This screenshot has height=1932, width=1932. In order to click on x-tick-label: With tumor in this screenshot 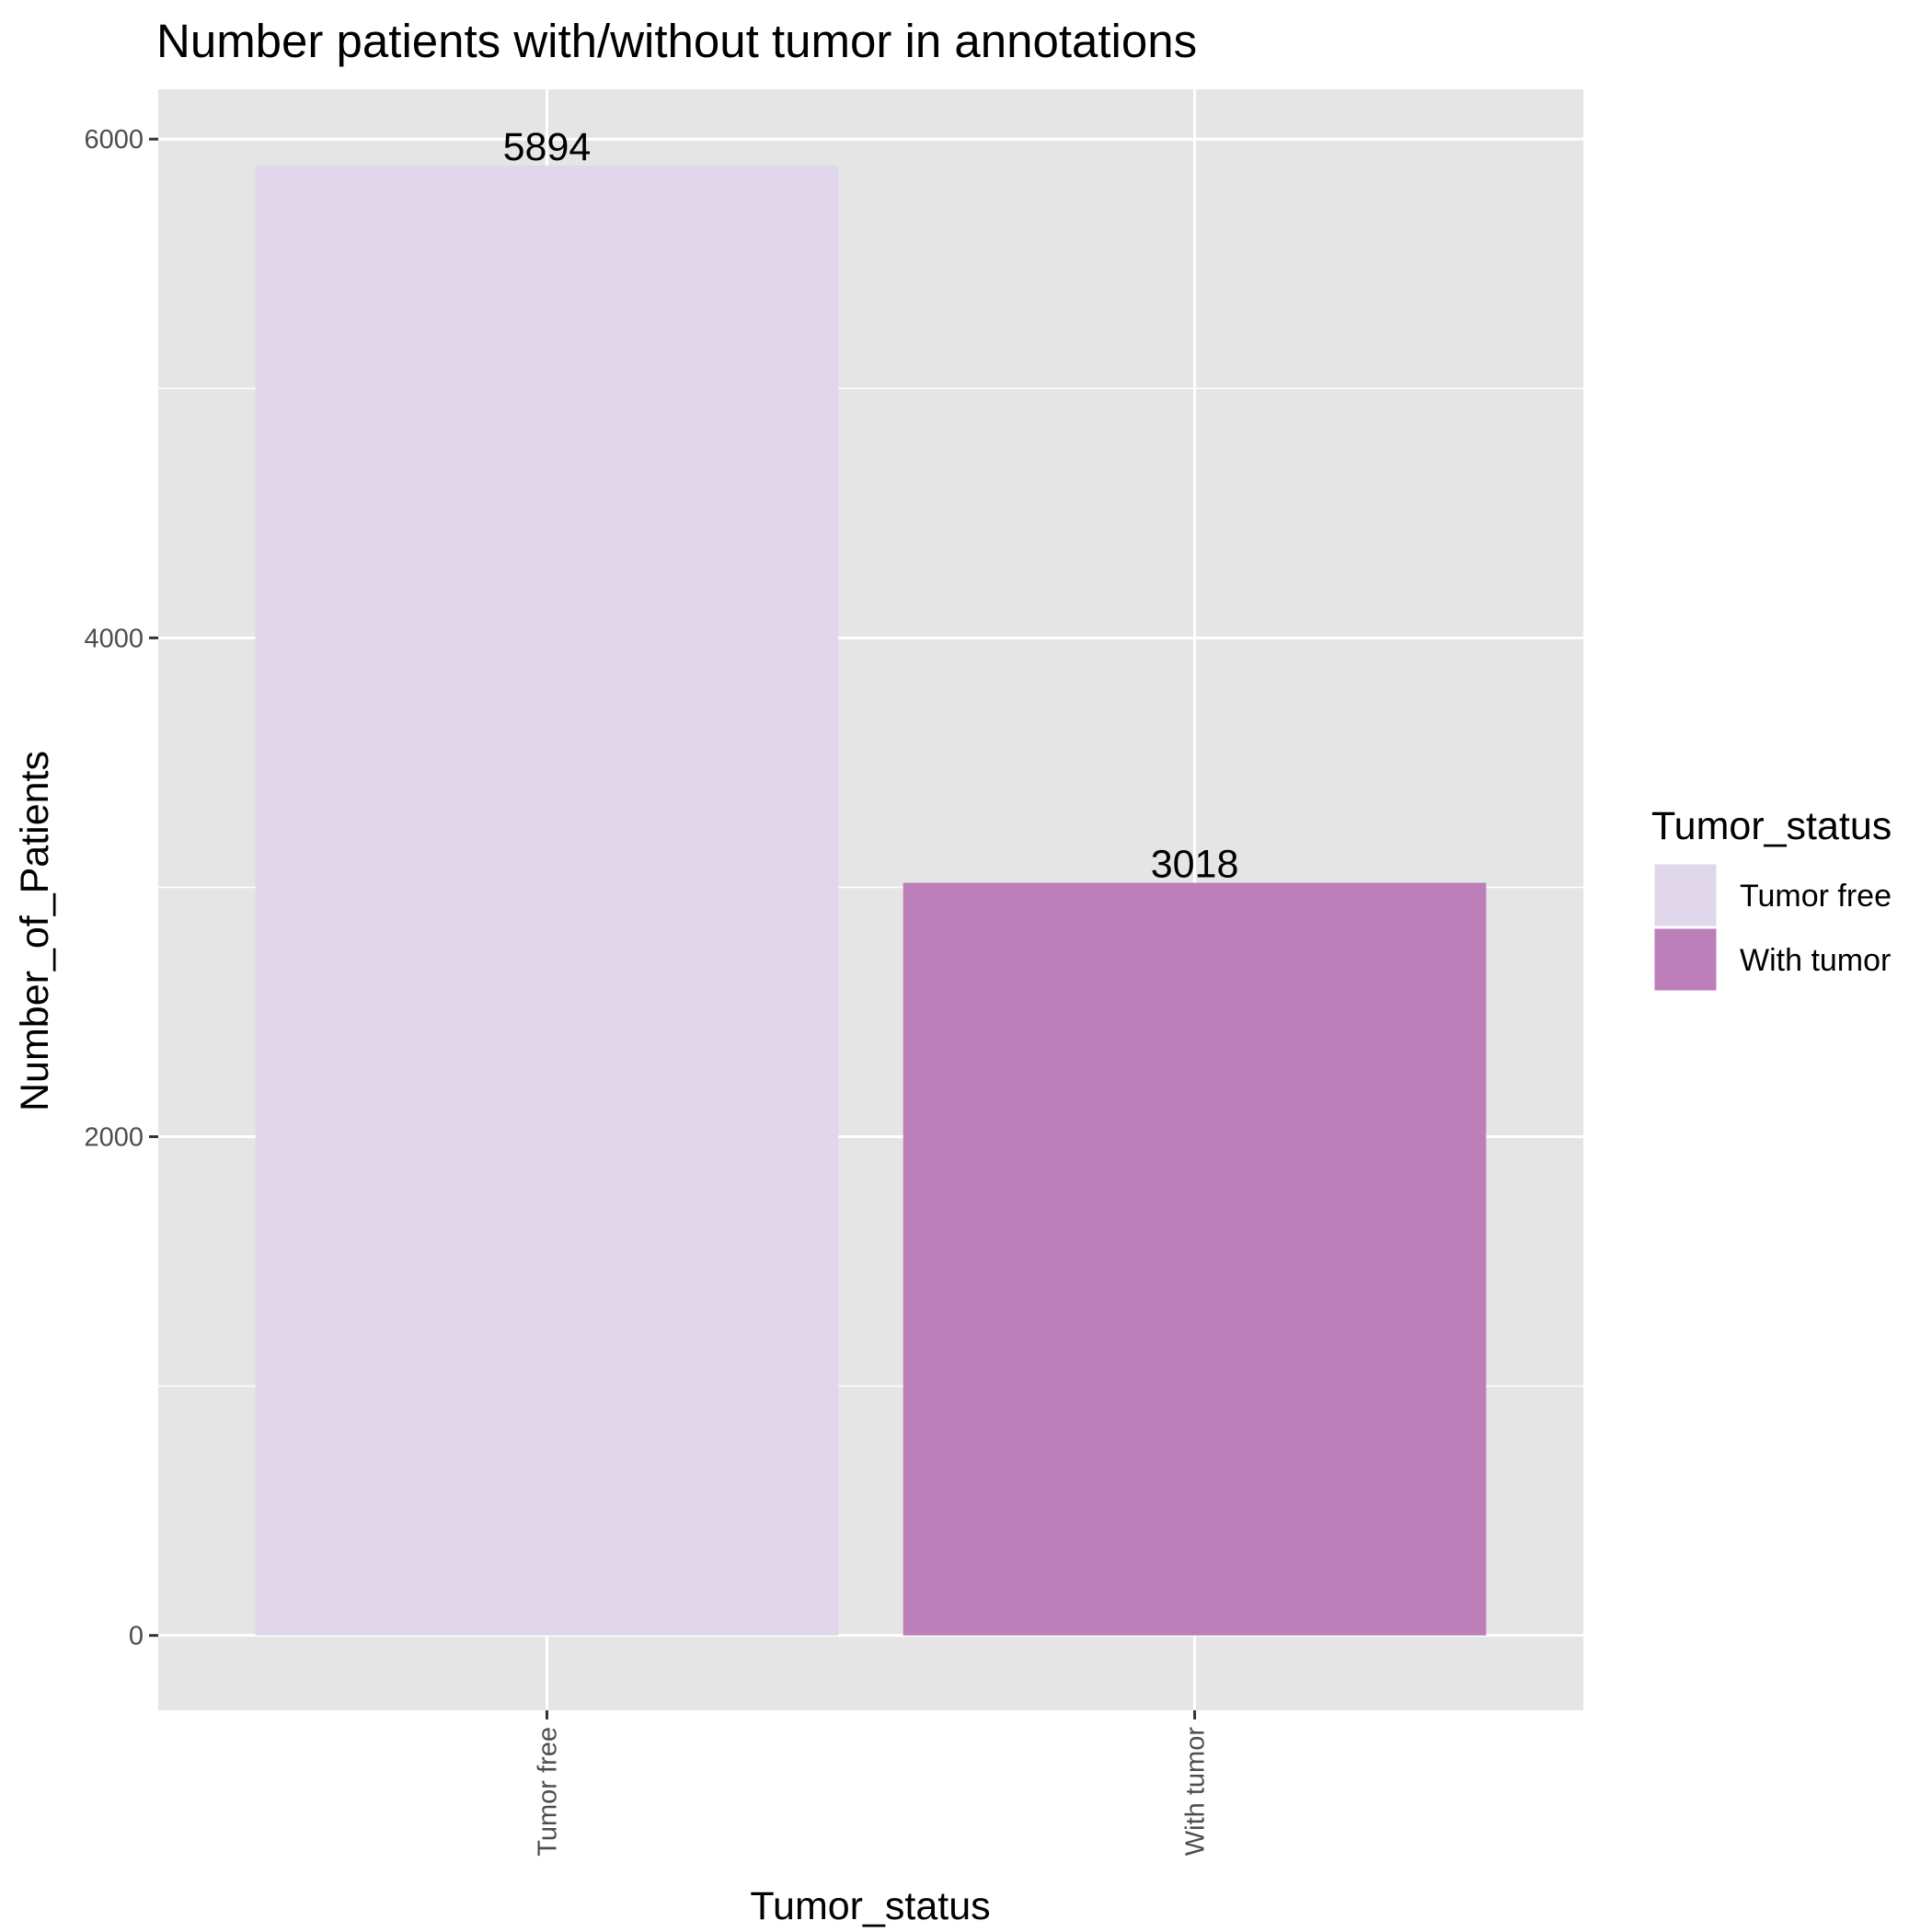, I will do `click(1196, 1792)`.